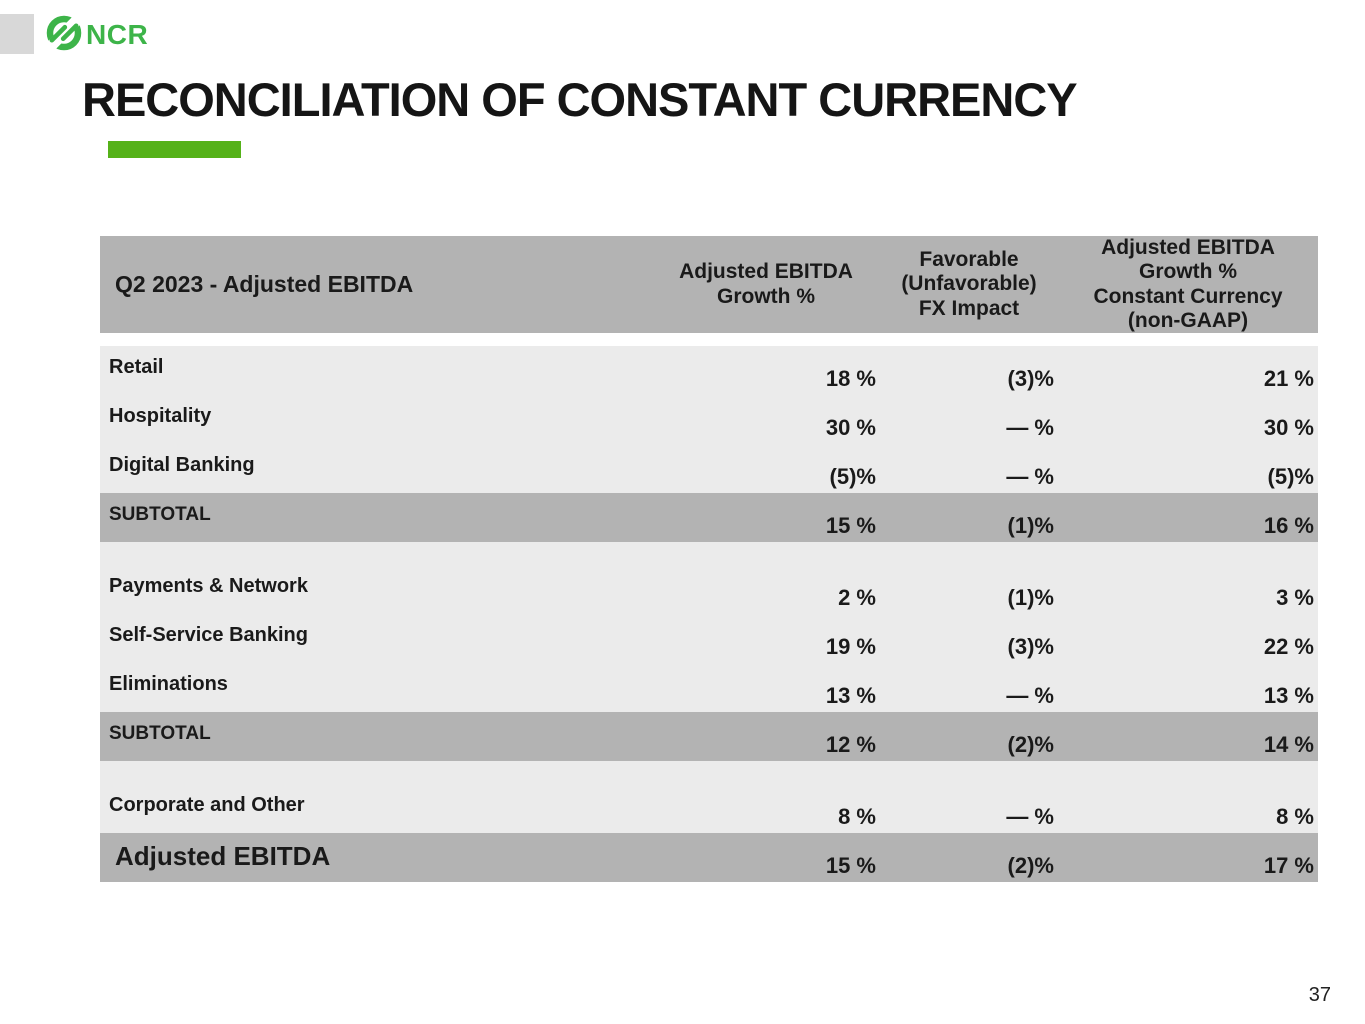 The width and height of the screenshot is (1365, 1024). I want to click on table-row-adjusted-ebitda-total: Adjusted EBITDA 15 % (2)% 17 %, so click(709, 857).